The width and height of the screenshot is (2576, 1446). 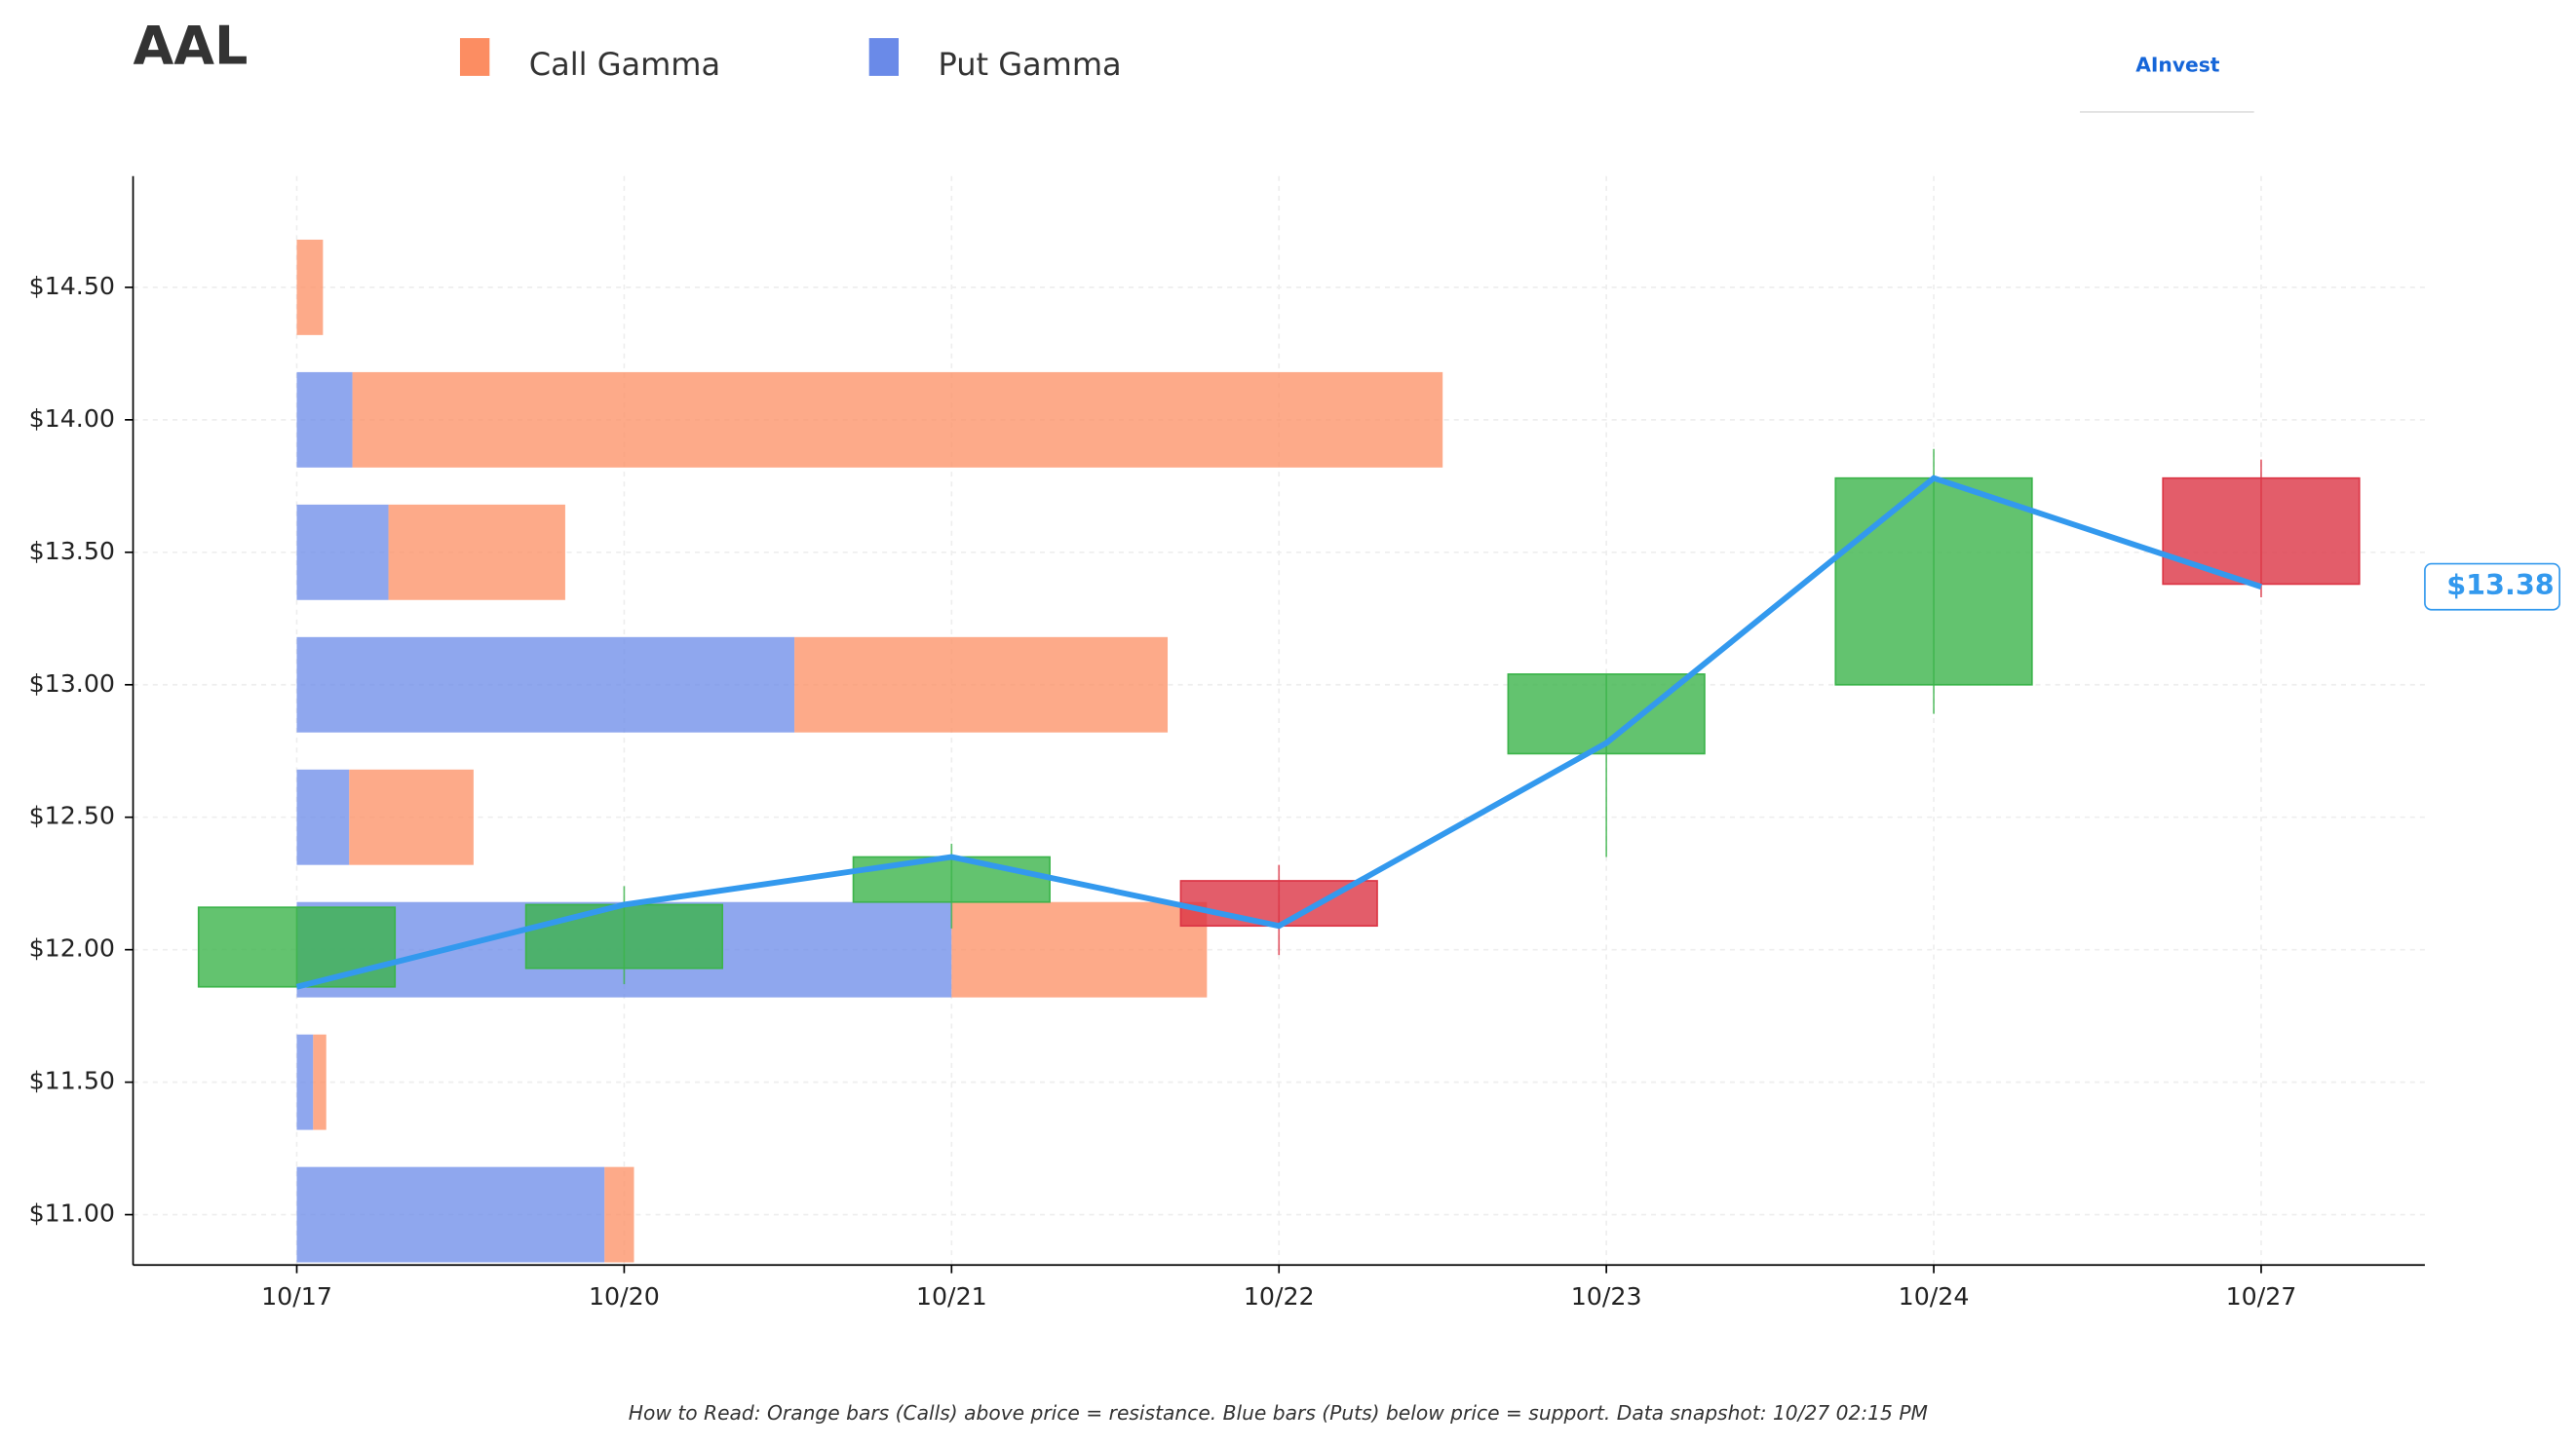 What do you see at coordinates (2177, 64) in the screenshot?
I see `logo: AInvest` at bounding box center [2177, 64].